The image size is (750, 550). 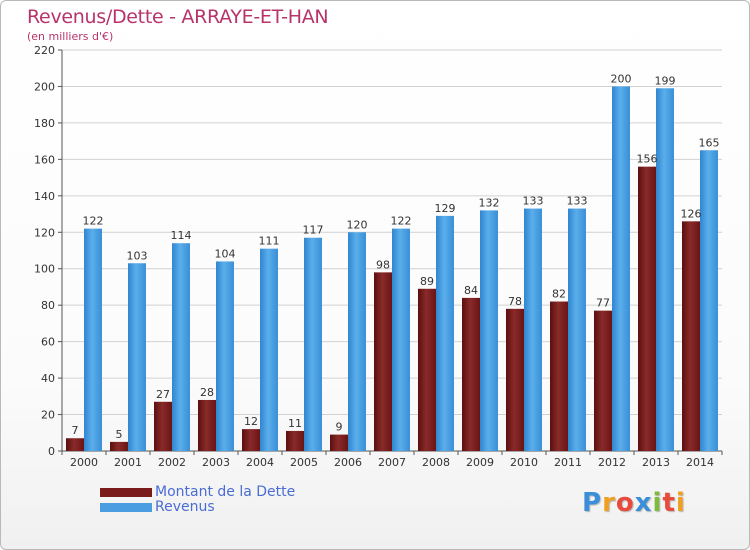 What do you see at coordinates (357, 224) in the screenshot?
I see `data-label-revenus: 120` at bounding box center [357, 224].